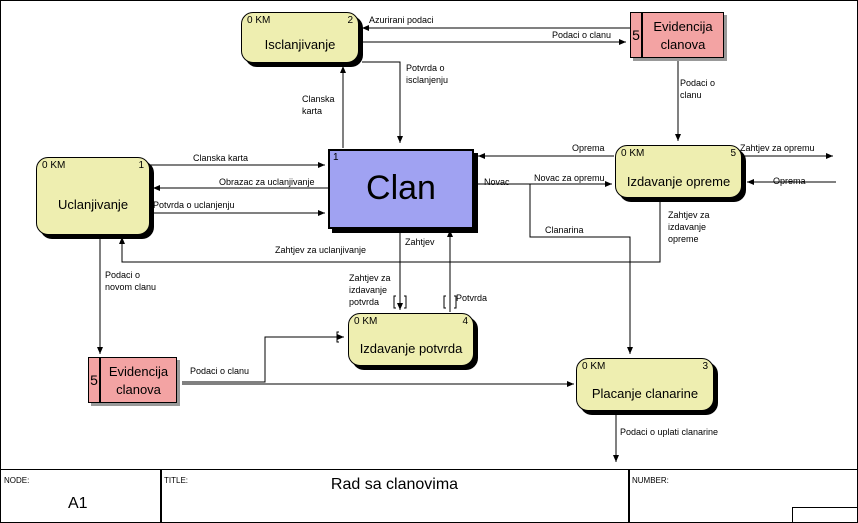 This screenshot has height=523, width=858. I want to click on entity-clan: 1 Clan, so click(401, 189).